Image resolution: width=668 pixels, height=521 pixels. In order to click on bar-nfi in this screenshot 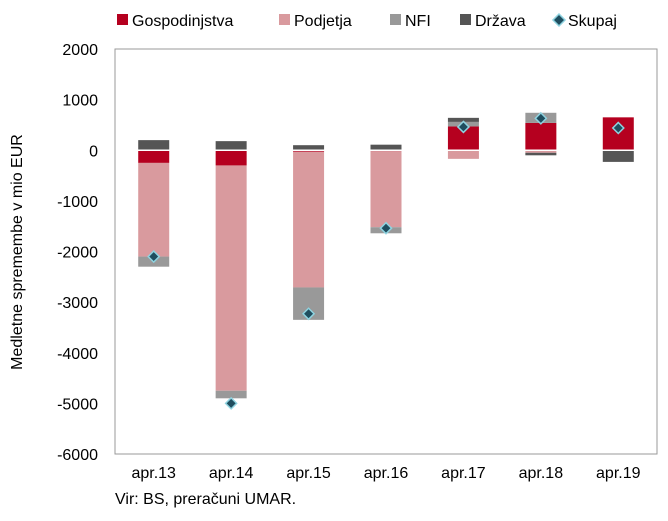, I will do `click(231, 394)`.